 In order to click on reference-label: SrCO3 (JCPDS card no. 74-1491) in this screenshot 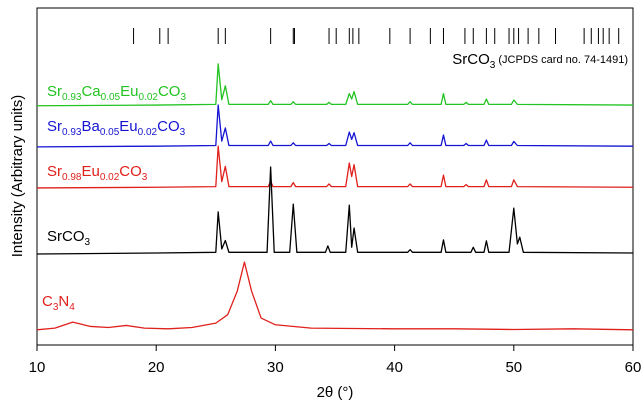, I will do `click(540, 61)`.